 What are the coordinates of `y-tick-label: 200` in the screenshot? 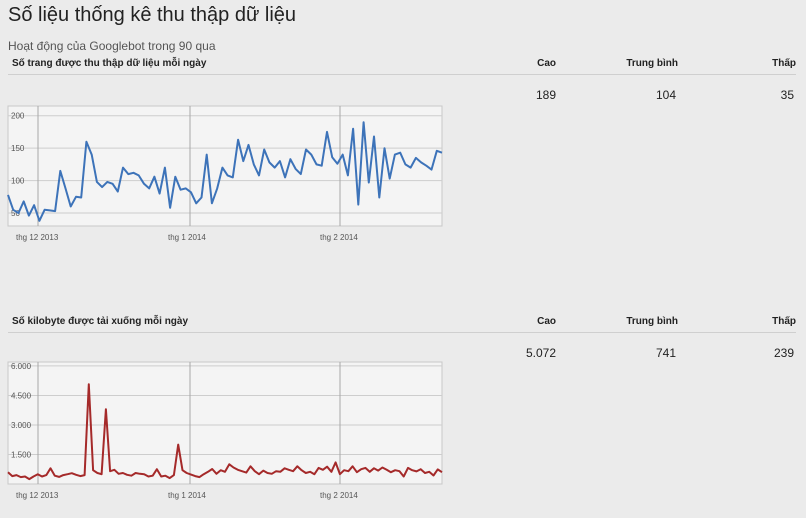 It's located at (18, 116).